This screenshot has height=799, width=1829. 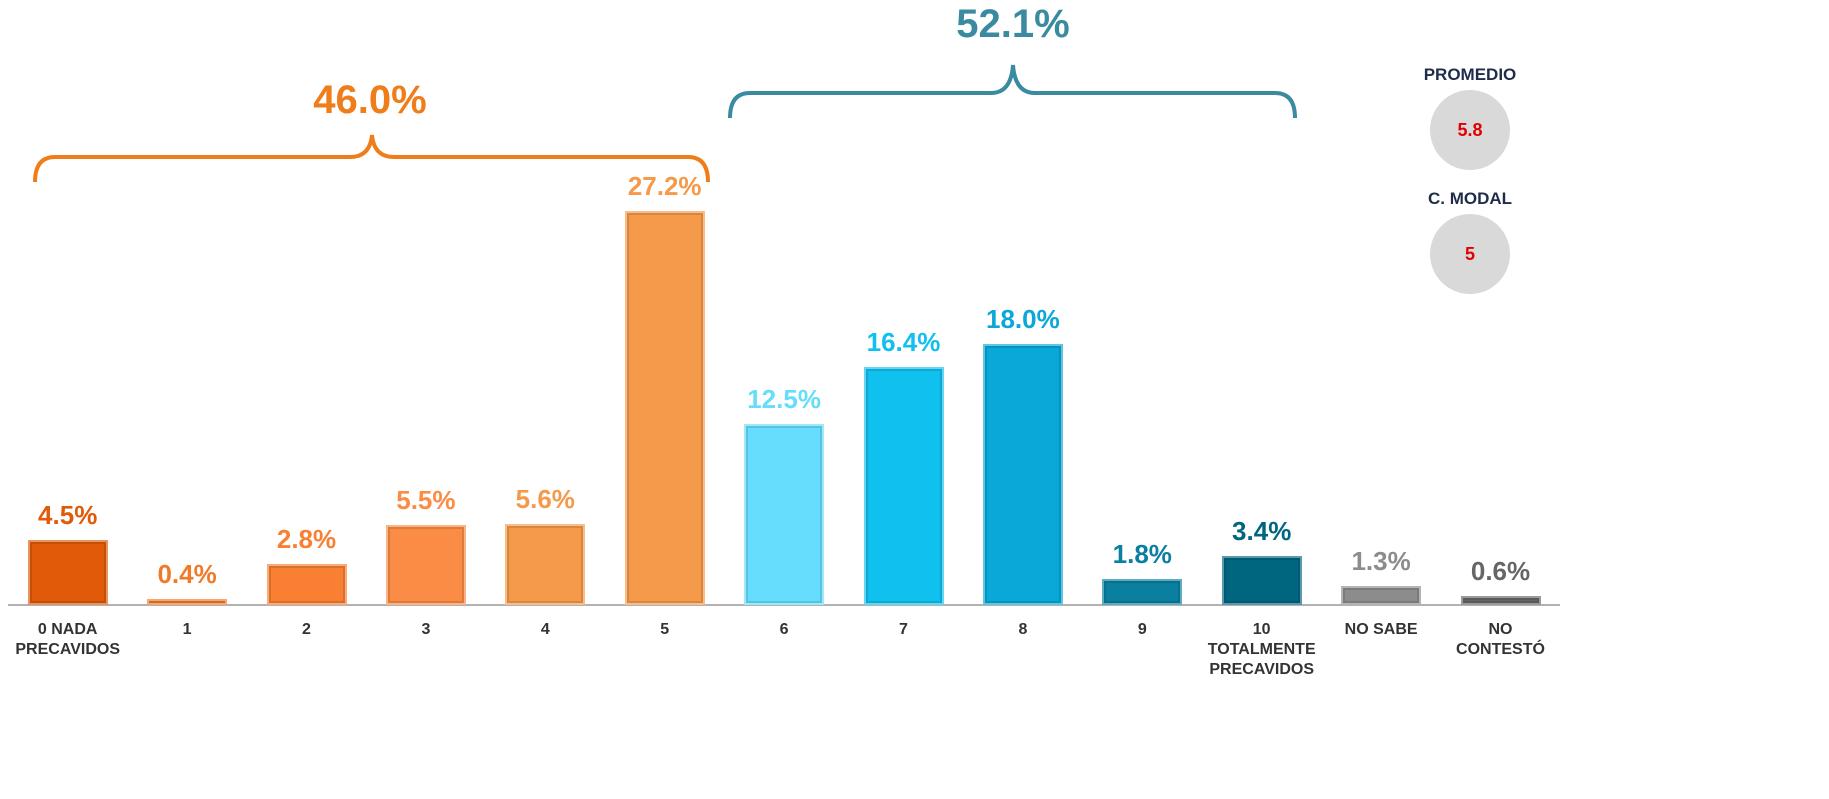 What do you see at coordinates (1023, 319) in the screenshot?
I see `value-label: 18.0%` at bounding box center [1023, 319].